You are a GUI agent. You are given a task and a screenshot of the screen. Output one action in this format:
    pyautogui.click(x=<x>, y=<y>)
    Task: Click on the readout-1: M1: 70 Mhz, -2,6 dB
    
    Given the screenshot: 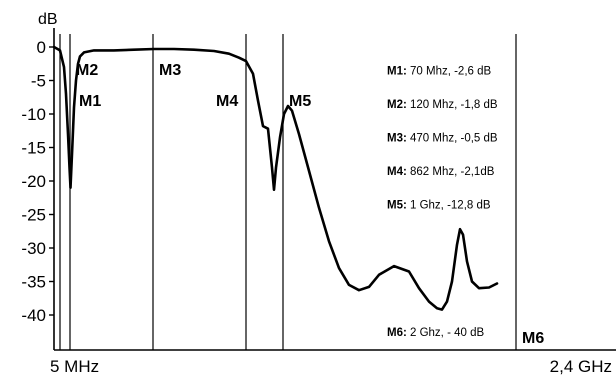 What is the action you would take?
    pyautogui.click(x=439, y=71)
    